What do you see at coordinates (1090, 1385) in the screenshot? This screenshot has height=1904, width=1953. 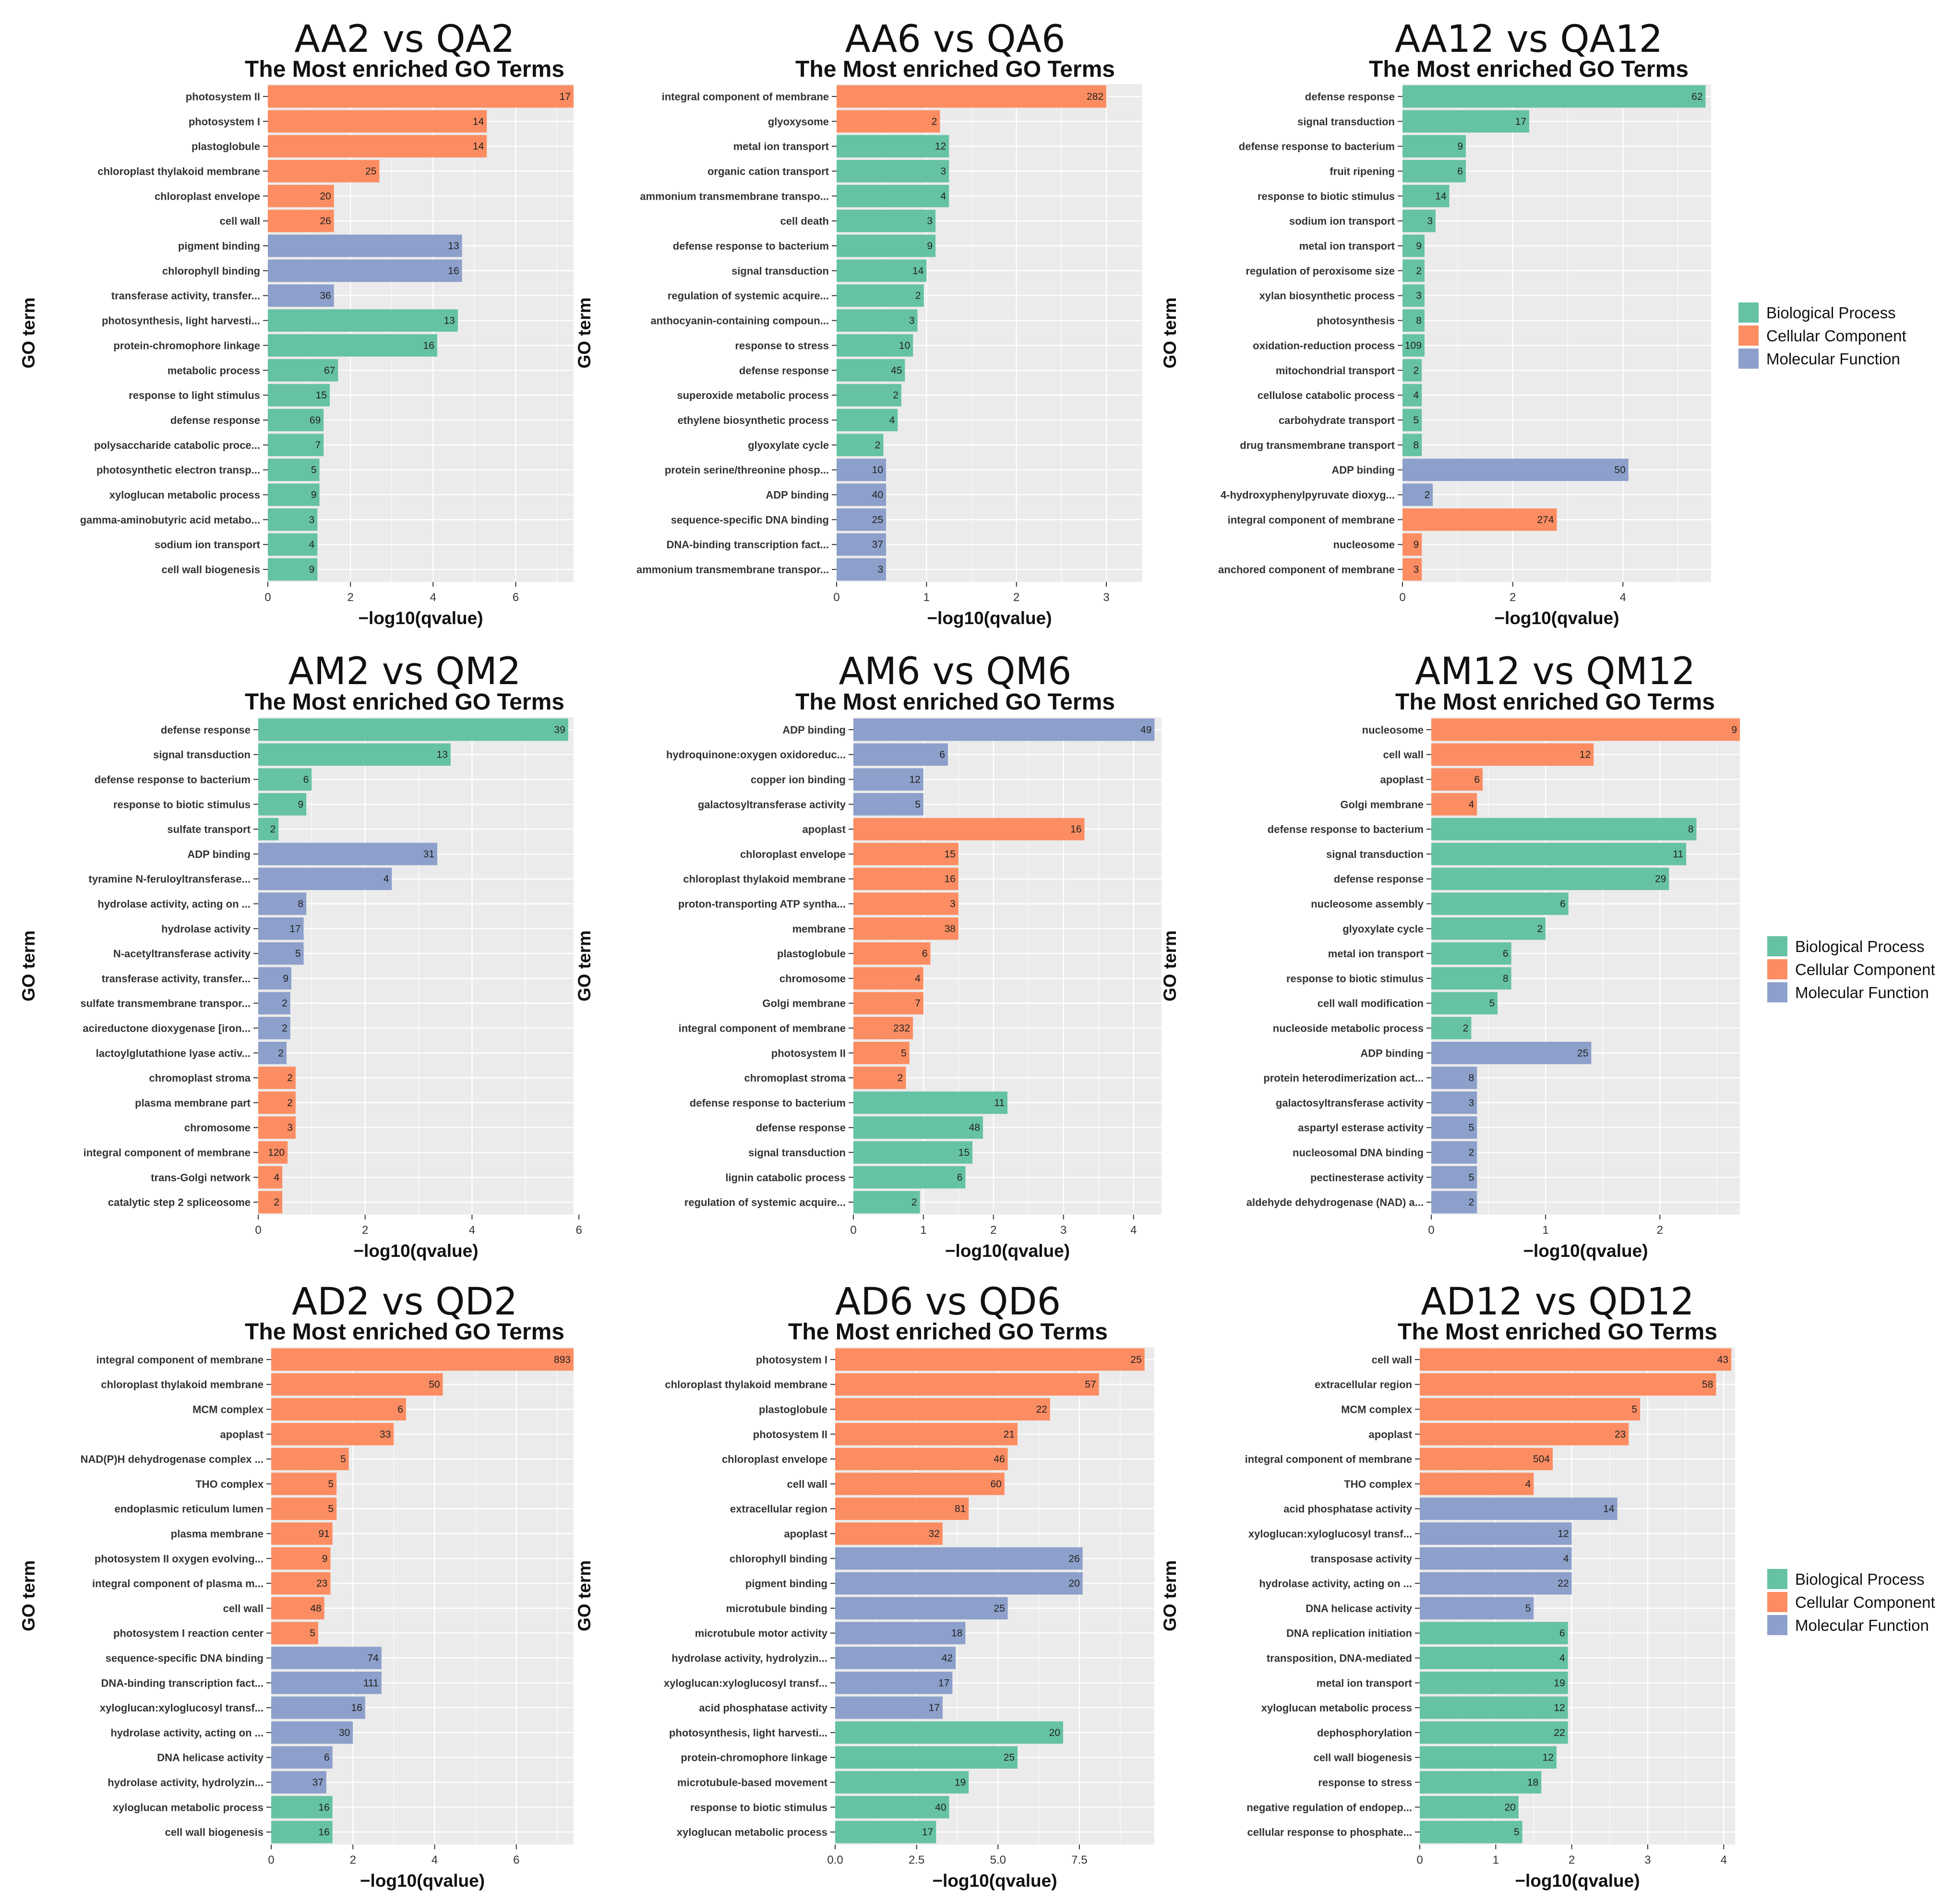 I see `bar-count-label: 57` at bounding box center [1090, 1385].